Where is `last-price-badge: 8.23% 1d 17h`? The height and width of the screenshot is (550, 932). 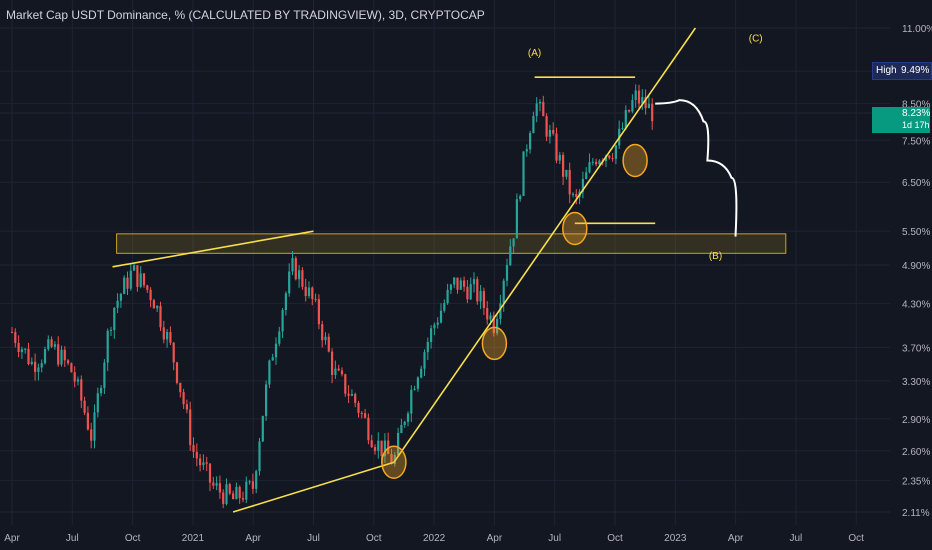
last-price-badge: 8.23% 1d 17h is located at coordinates (901, 120).